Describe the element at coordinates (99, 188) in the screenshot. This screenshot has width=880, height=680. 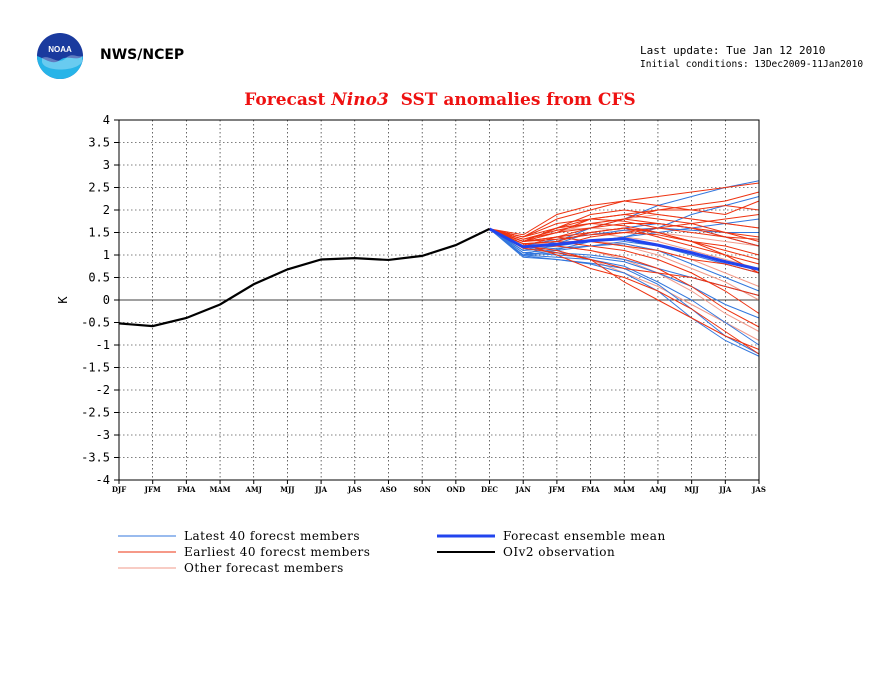
I see `y-tick-label: 2.5` at that location.